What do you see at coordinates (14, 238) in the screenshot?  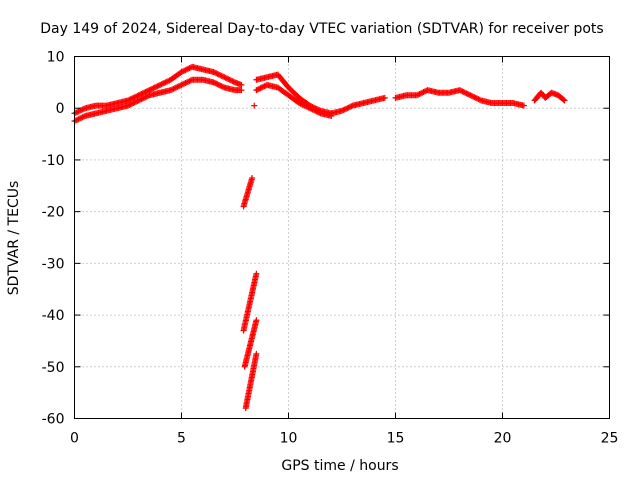 I see `y-axis-label: SDTVAR / TECUs` at bounding box center [14, 238].